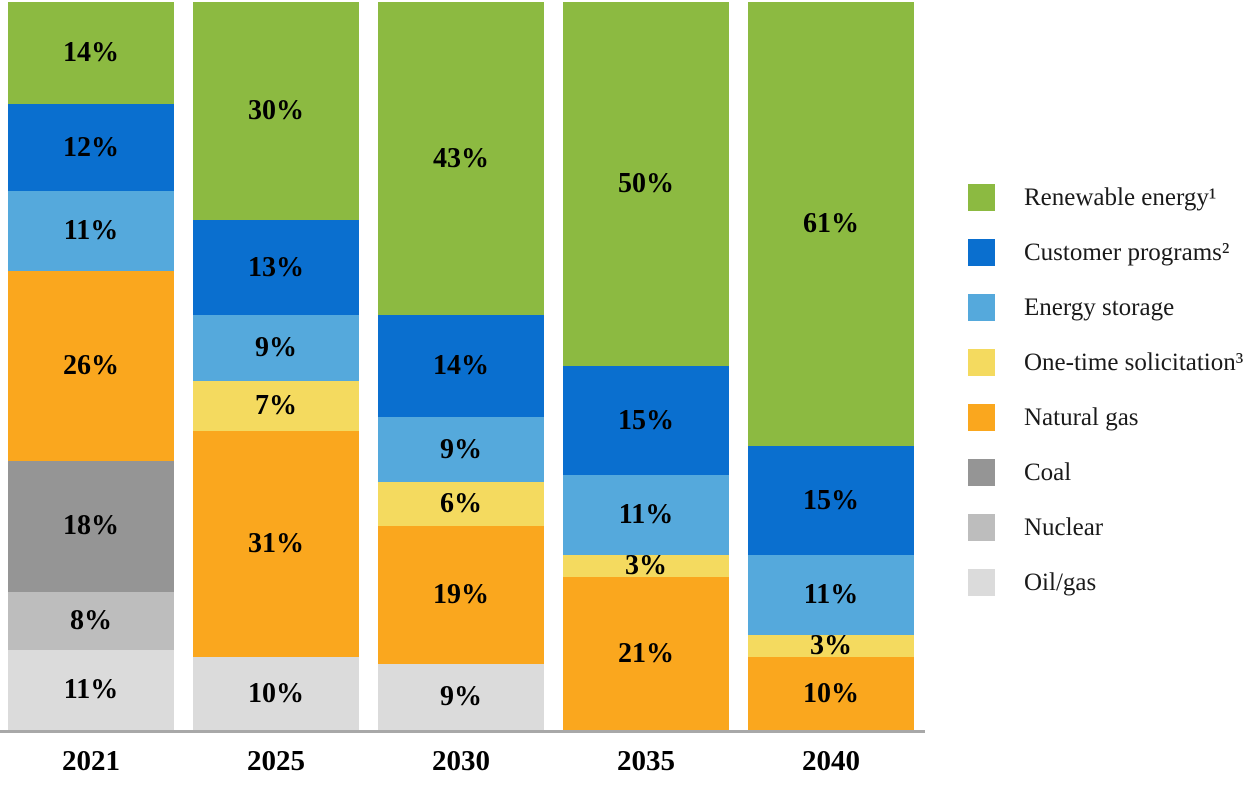  I want to click on bar-2035: 50% 15% 11% 3% 21%, so click(646, 366).